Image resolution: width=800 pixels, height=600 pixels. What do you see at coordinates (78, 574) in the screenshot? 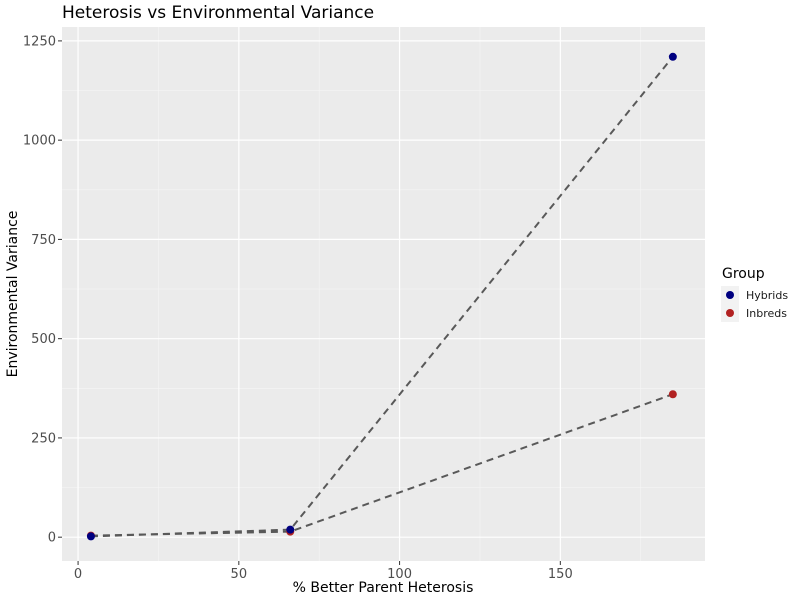
I see `x-tick-label: 0` at bounding box center [78, 574].